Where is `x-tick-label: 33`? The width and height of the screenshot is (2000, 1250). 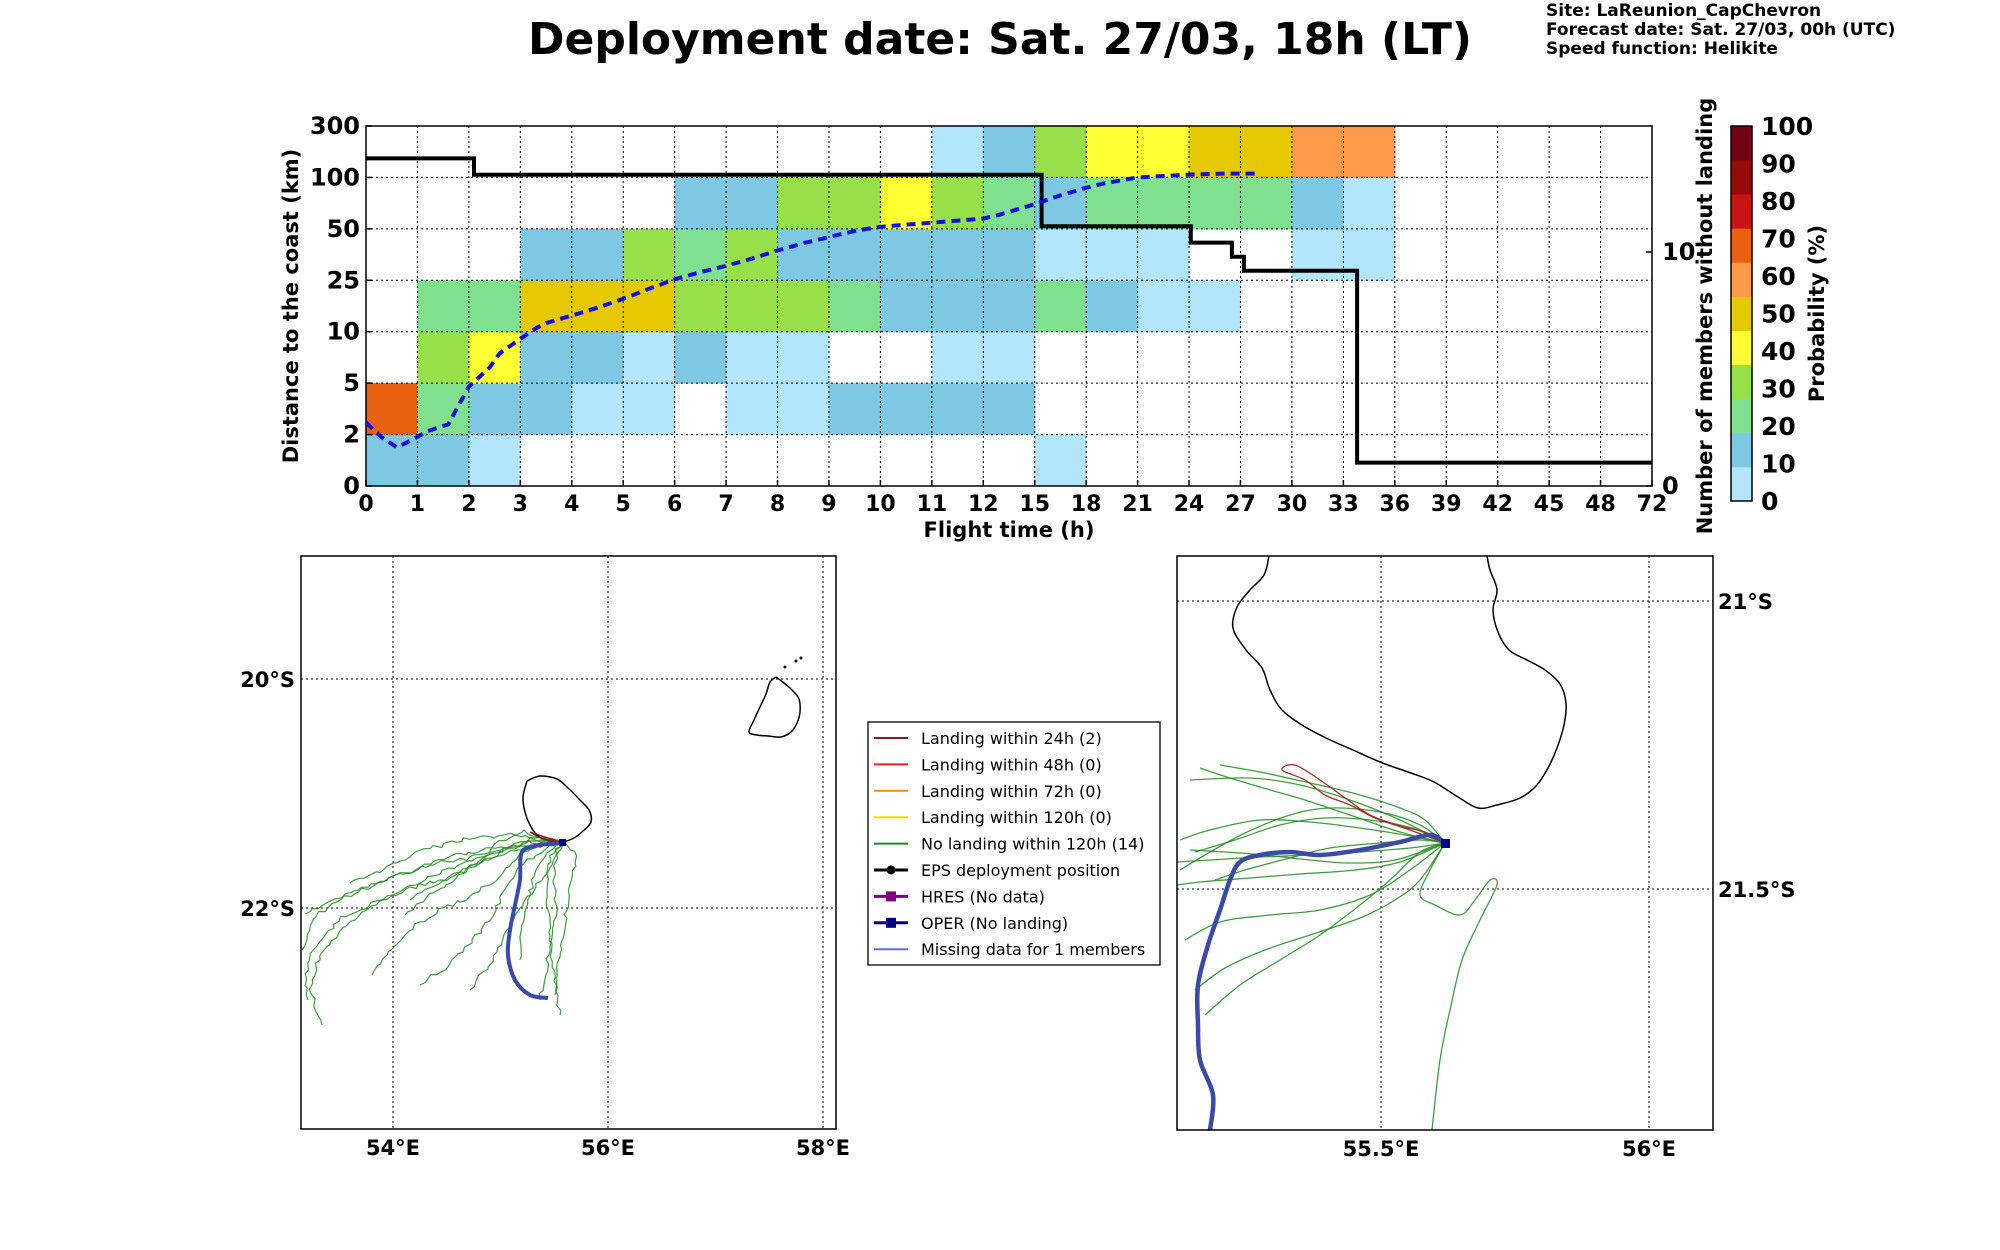
x-tick-label: 33 is located at coordinates (1343, 504).